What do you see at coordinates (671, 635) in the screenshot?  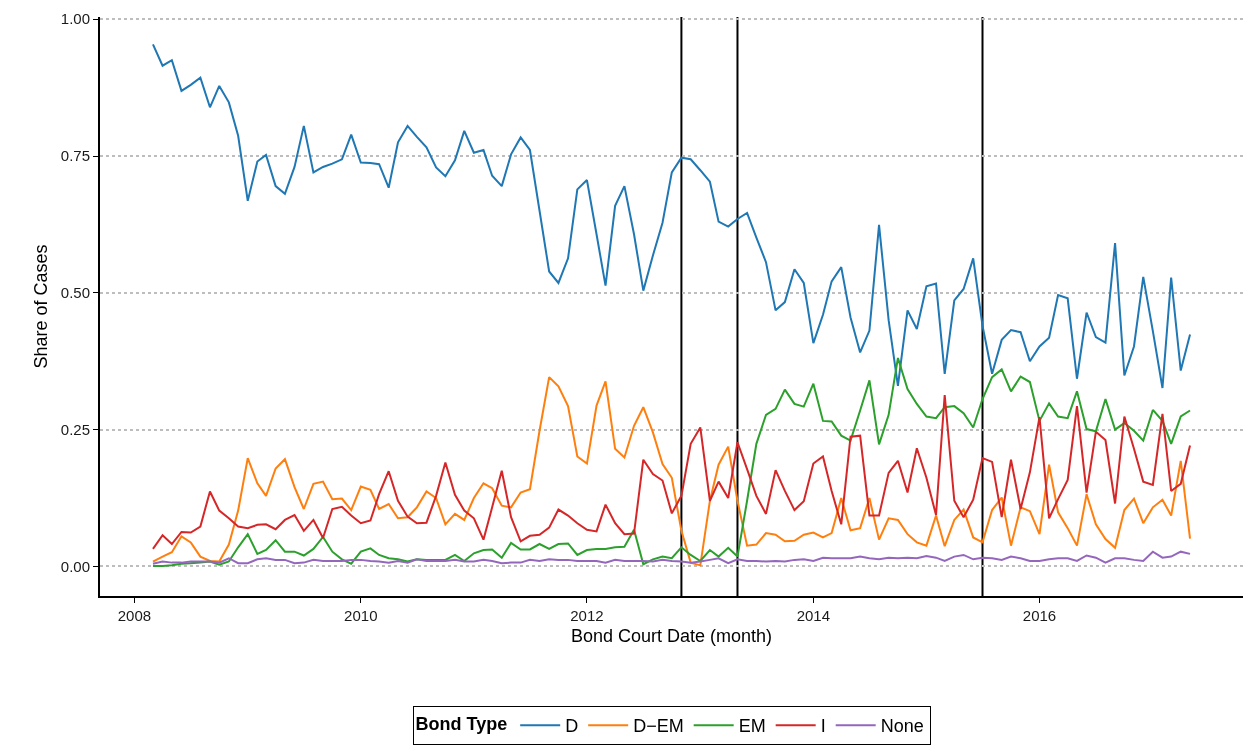 I see `x-axis-title: Bond Court Date (month)` at bounding box center [671, 635].